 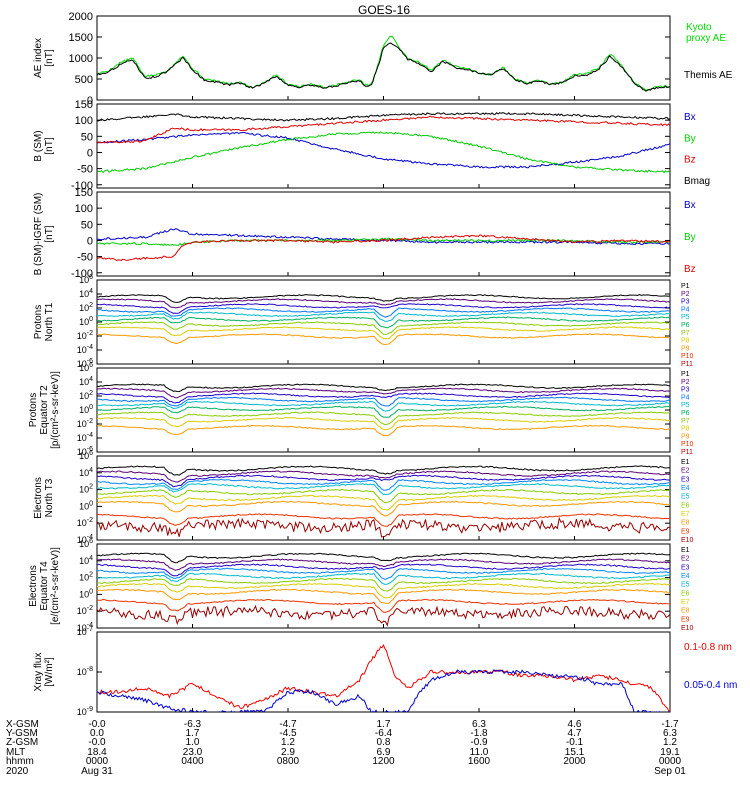 What do you see at coordinates (685, 341) in the screenshot?
I see `channel-label: P8` at bounding box center [685, 341].